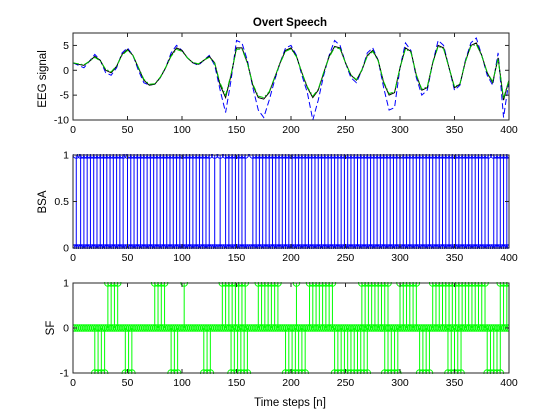 The image size is (560, 420). Describe the element at coordinates (61, 202) in the screenshot. I see `y-tick-label: 0.5` at that location.